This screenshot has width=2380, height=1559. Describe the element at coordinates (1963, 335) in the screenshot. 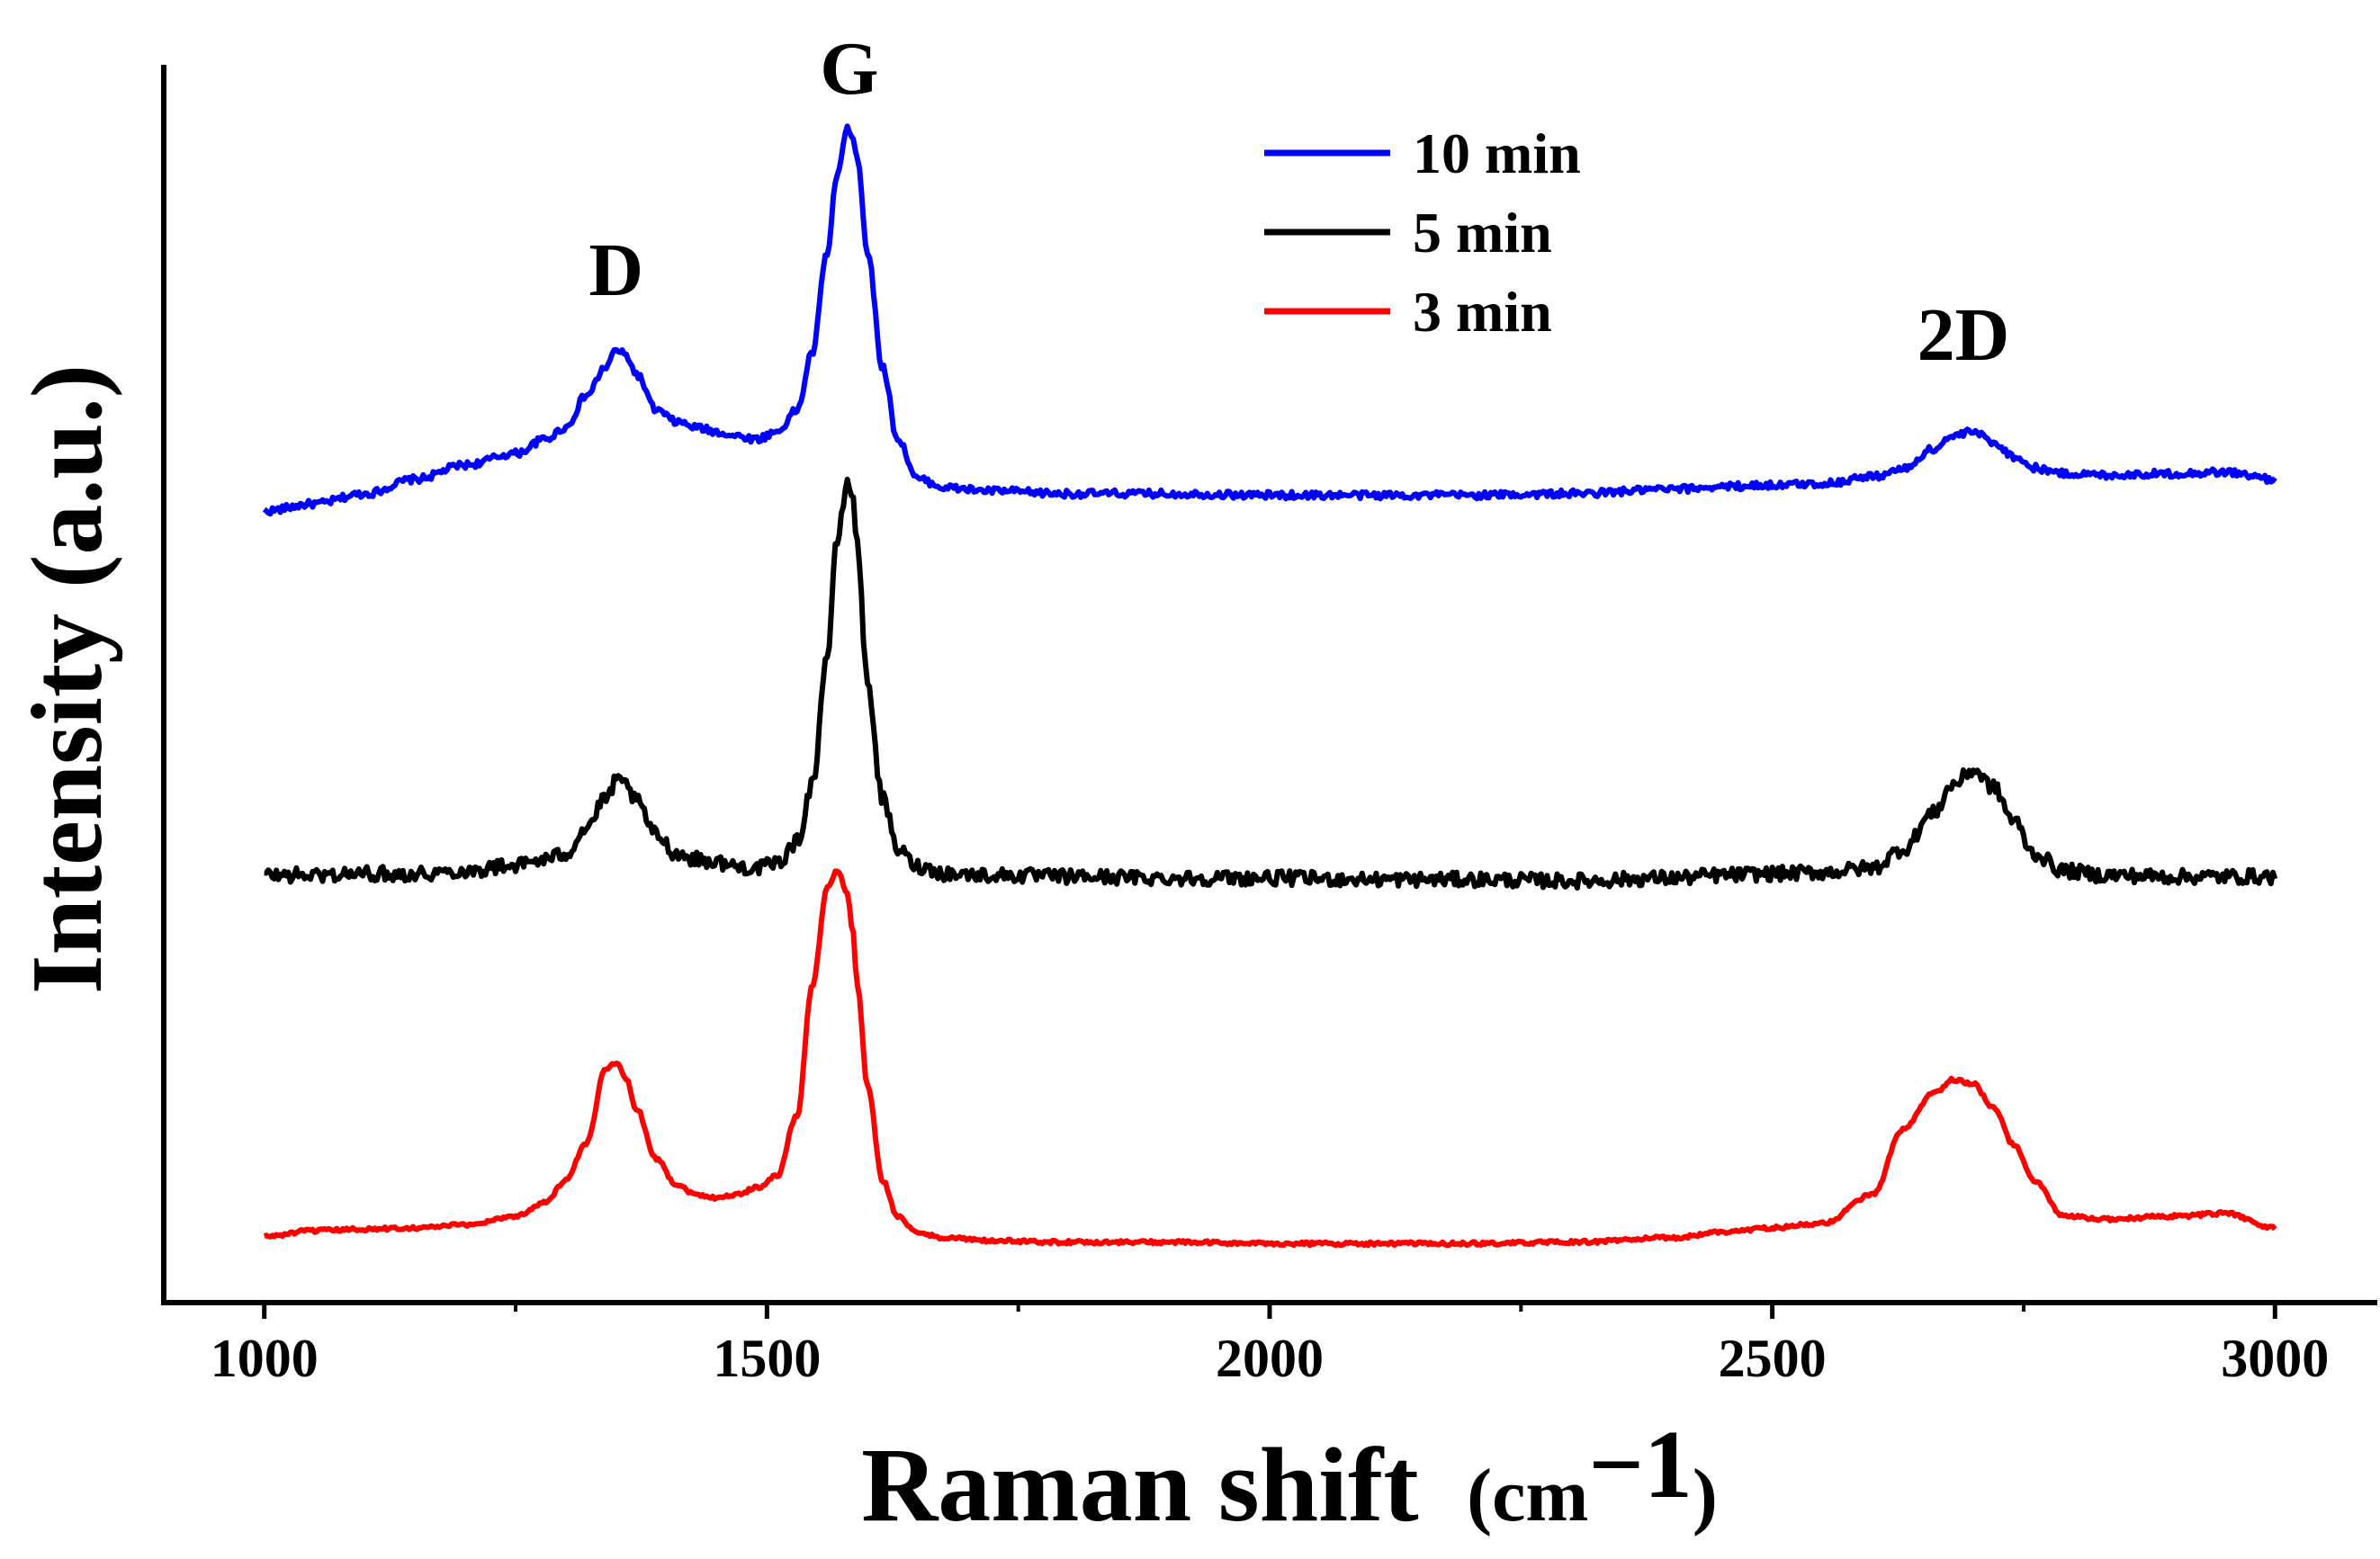

I see `peak-label-2D: 2D` at that location.